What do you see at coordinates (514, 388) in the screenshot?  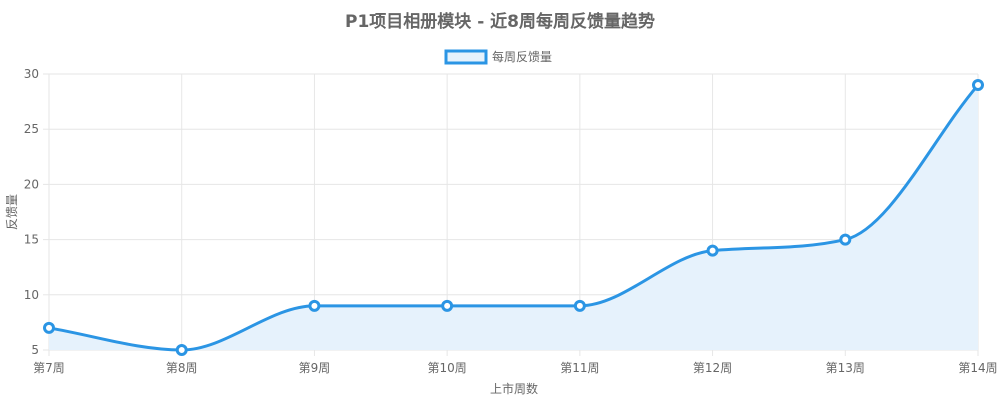 I see `x-axis-title: 上市周数` at bounding box center [514, 388].